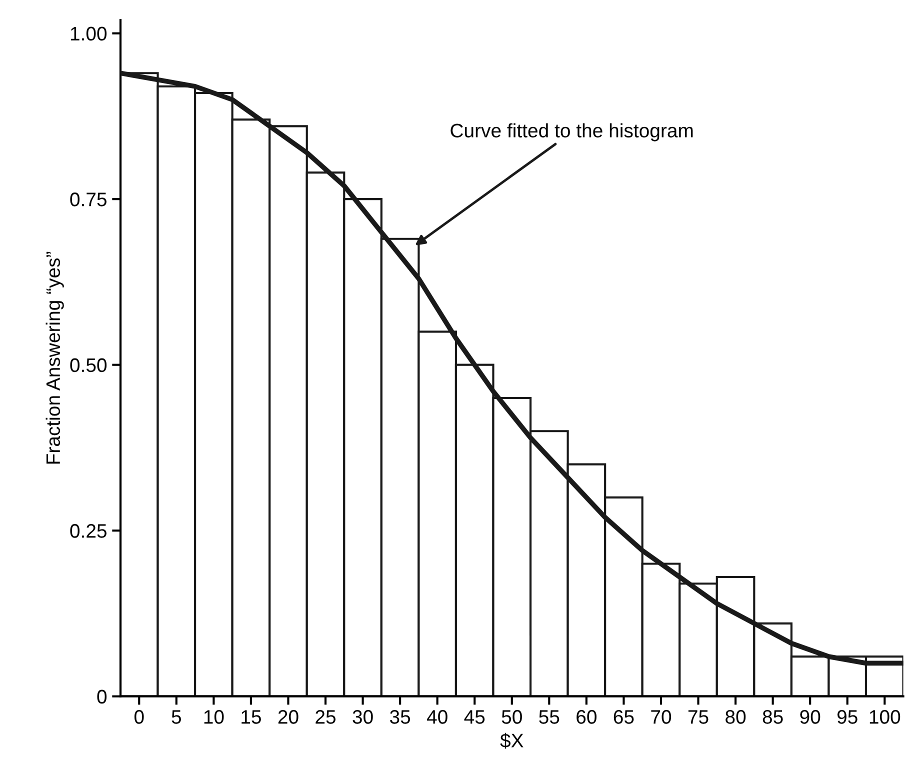  I want to click on x-tick-label: 95, so click(847, 717).